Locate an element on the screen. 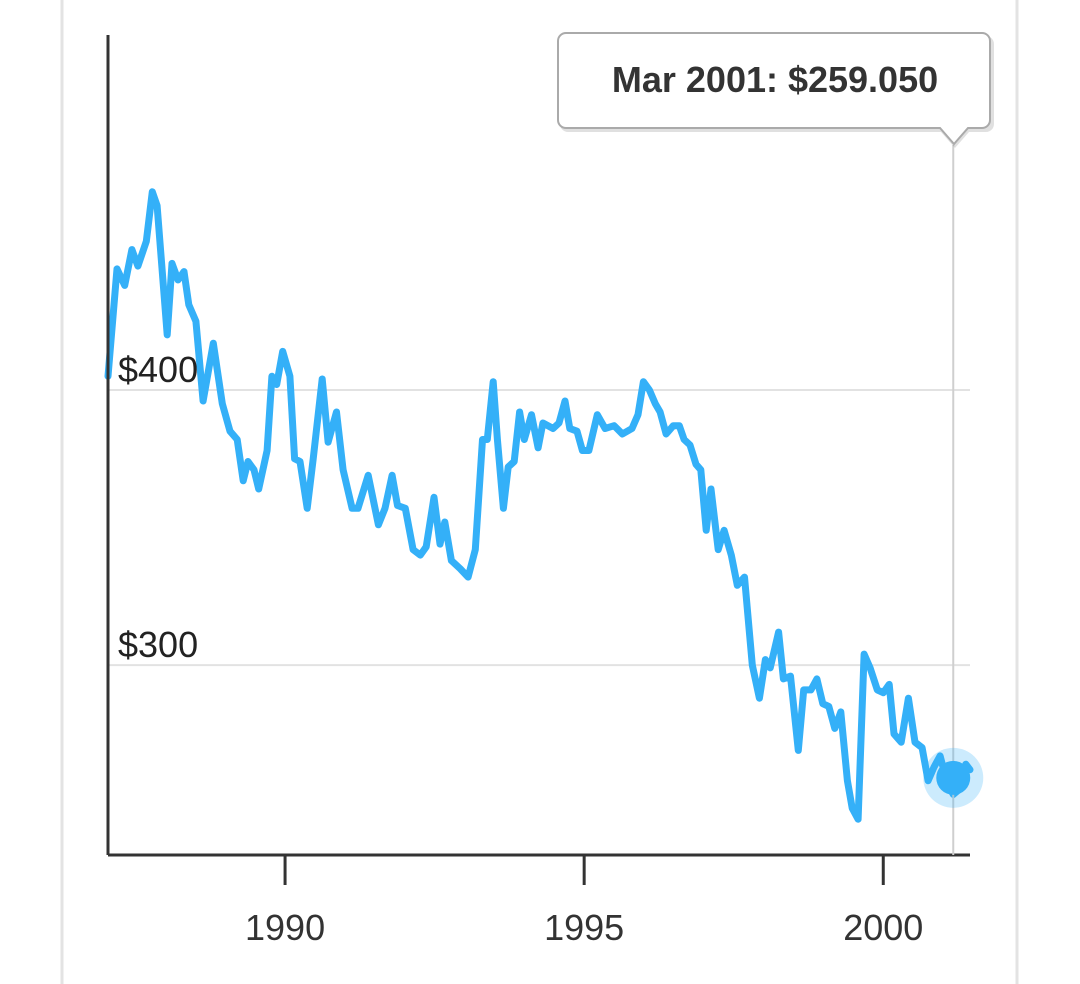 The image size is (1080, 984). tooltip-box is located at coordinates (774, 89).